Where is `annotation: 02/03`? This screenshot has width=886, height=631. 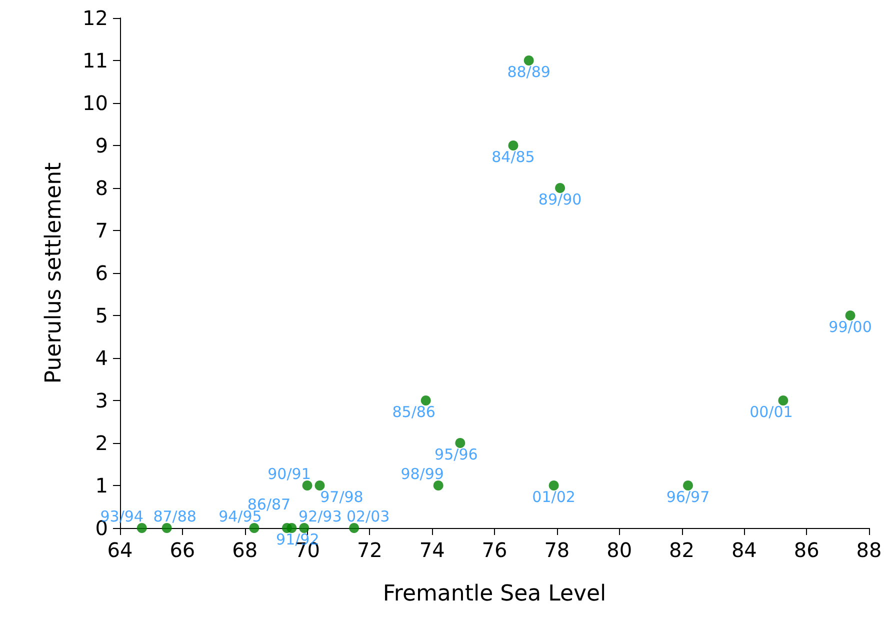
annotation: 02/03 is located at coordinates (368, 517).